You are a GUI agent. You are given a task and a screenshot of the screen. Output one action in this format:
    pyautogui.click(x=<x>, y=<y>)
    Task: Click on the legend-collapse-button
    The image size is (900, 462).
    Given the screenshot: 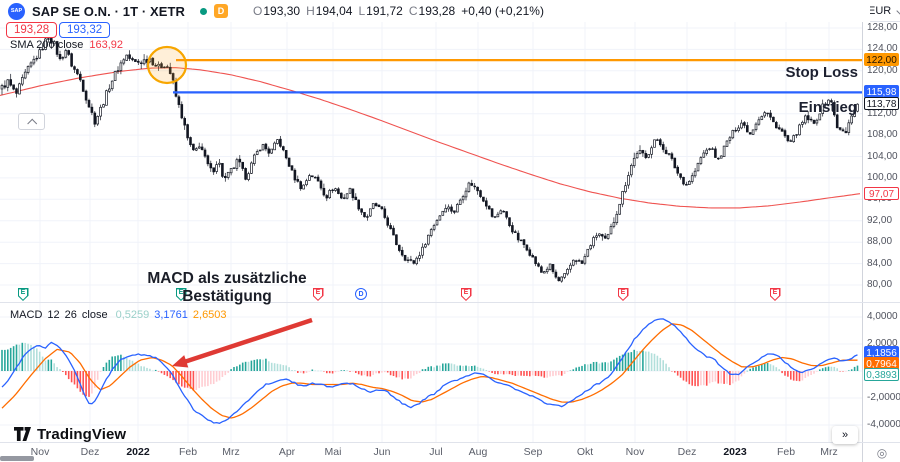 What is the action you would take?
    pyautogui.click(x=31, y=121)
    